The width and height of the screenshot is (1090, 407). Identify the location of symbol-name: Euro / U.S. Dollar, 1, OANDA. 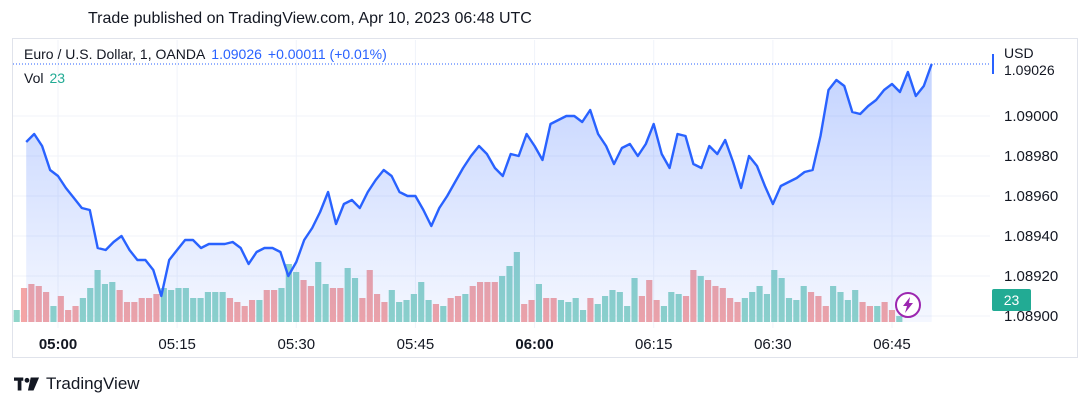
(115, 54).